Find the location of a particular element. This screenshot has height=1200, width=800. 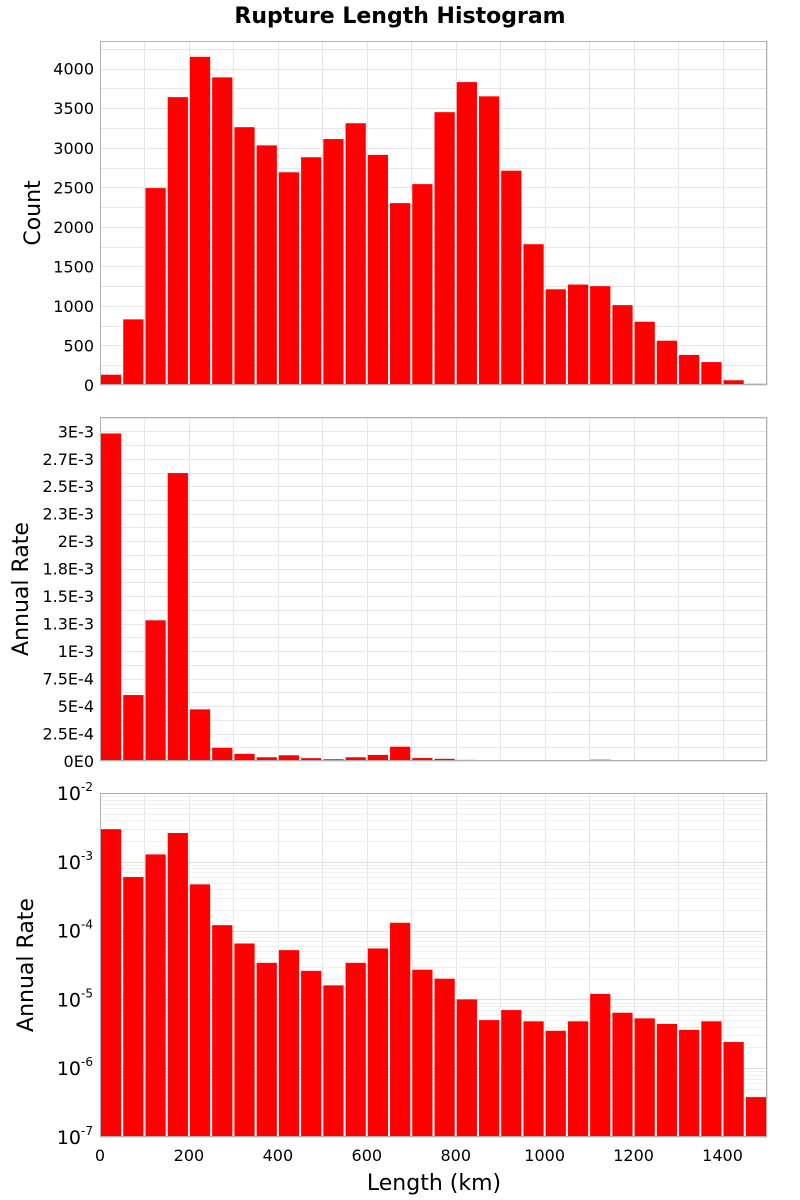

x-tick-label: 400 is located at coordinates (278, 1155).